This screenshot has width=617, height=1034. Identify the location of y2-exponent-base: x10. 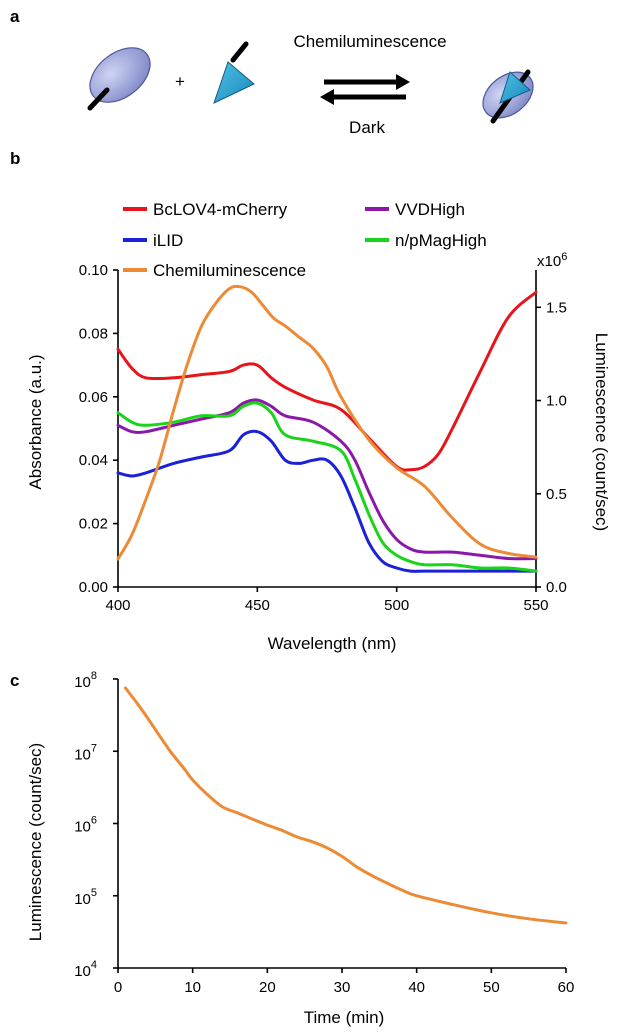
(549, 261).